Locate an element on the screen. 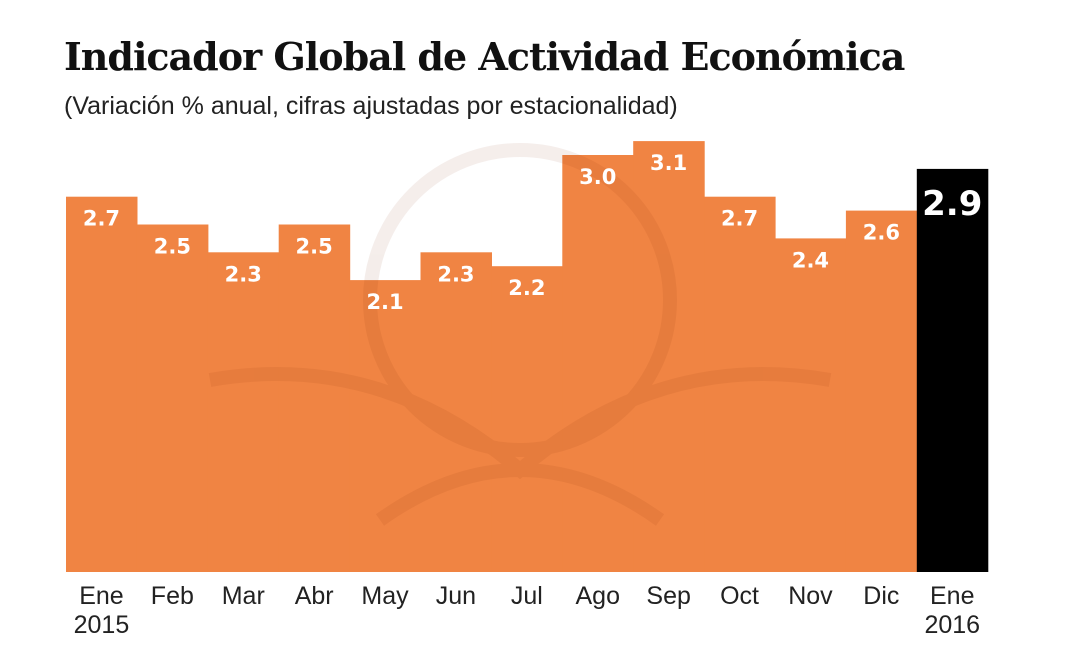 Image resolution: width=1081 pixels, height=666 pixels. bar-Abr is located at coordinates (314, 398).